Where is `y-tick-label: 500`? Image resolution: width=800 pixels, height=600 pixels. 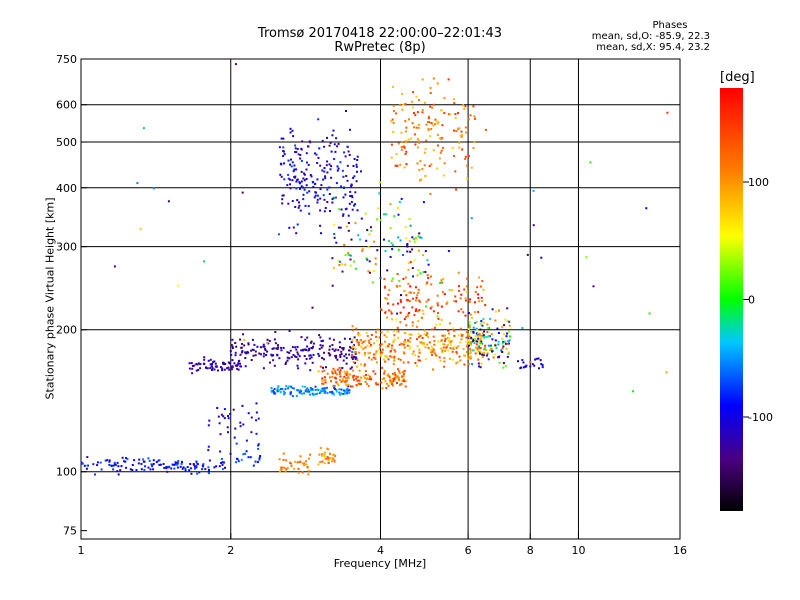 y-tick-label: 500 is located at coordinates (66, 142).